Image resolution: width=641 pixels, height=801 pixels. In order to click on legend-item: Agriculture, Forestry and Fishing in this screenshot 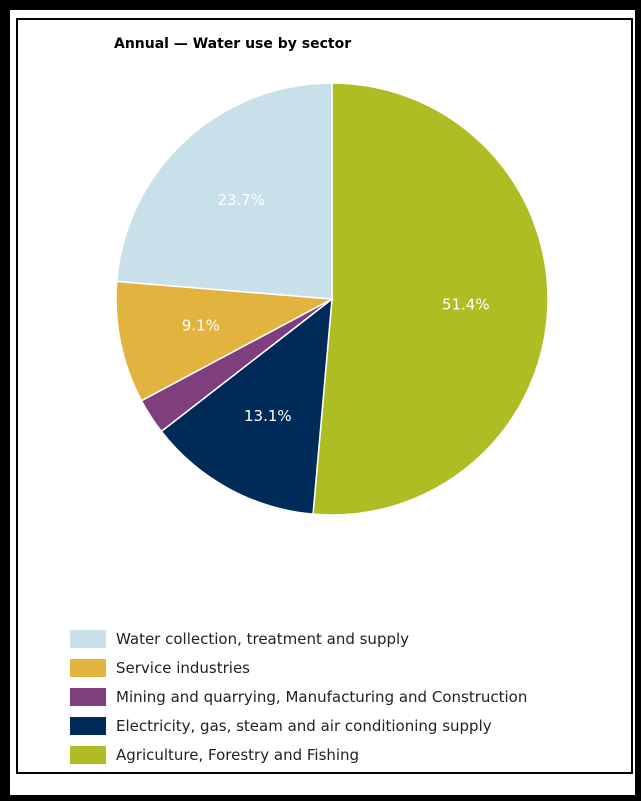, I will do `click(298, 754)`.